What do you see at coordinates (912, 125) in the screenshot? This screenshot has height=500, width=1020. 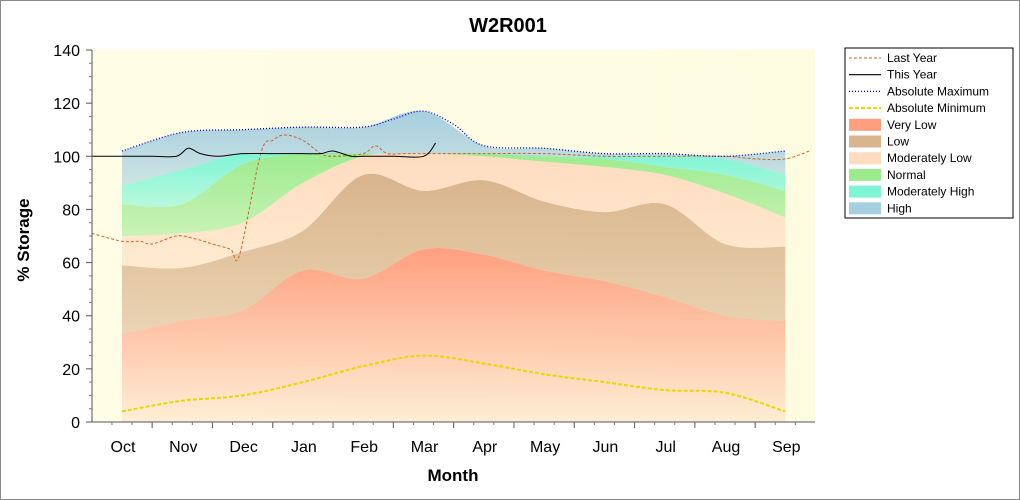 I see `legend-label-very-low: Very Low` at bounding box center [912, 125].